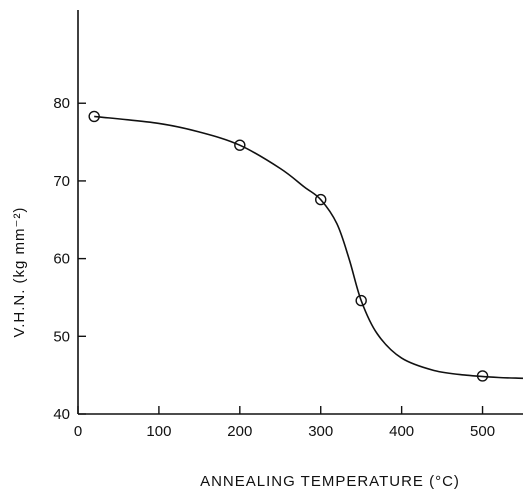 This screenshot has width=523, height=493. What do you see at coordinates (284, 431) in the screenshot?
I see `x-tick-labels: 0 100 200 300 400 500` at bounding box center [284, 431].